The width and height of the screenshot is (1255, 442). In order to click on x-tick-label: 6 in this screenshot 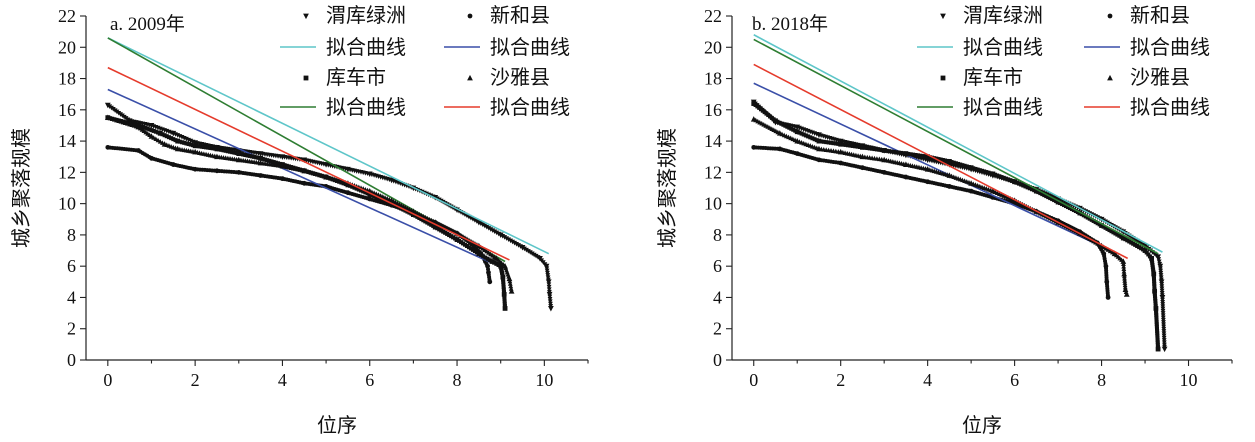, I will do `click(369, 380)`.